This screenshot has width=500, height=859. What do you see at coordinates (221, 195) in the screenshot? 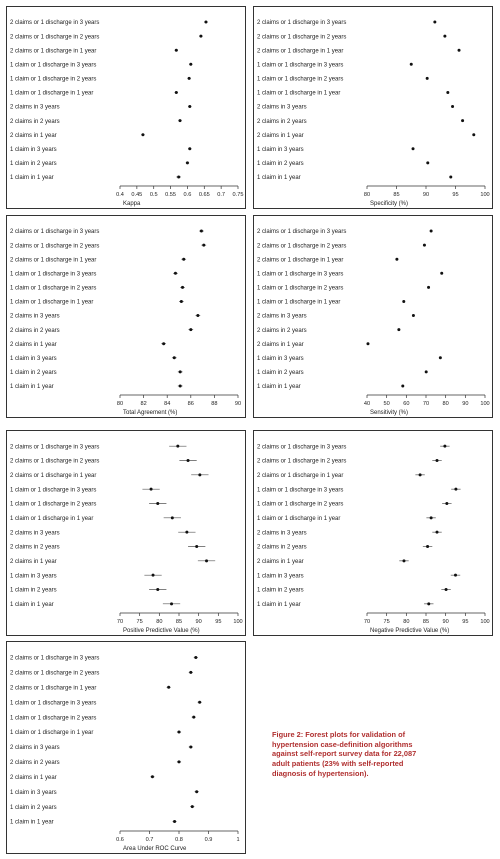
I see `x-tick-label: 0.7` at bounding box center [221, 195].